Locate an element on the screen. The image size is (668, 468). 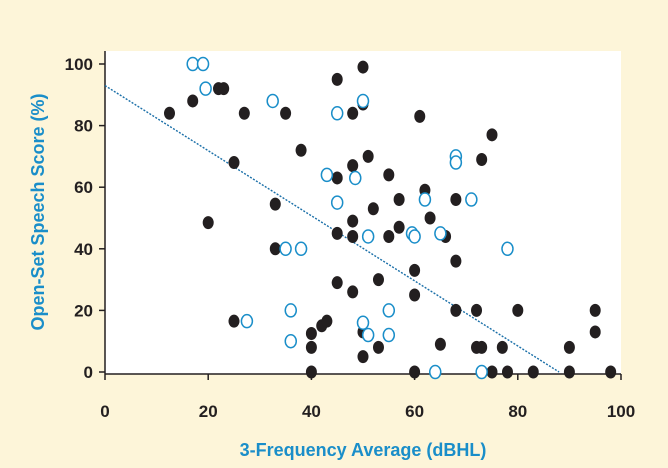
x-axis-title: 3-Frequency Average (dBHL) is located at coordinates (363, 450).